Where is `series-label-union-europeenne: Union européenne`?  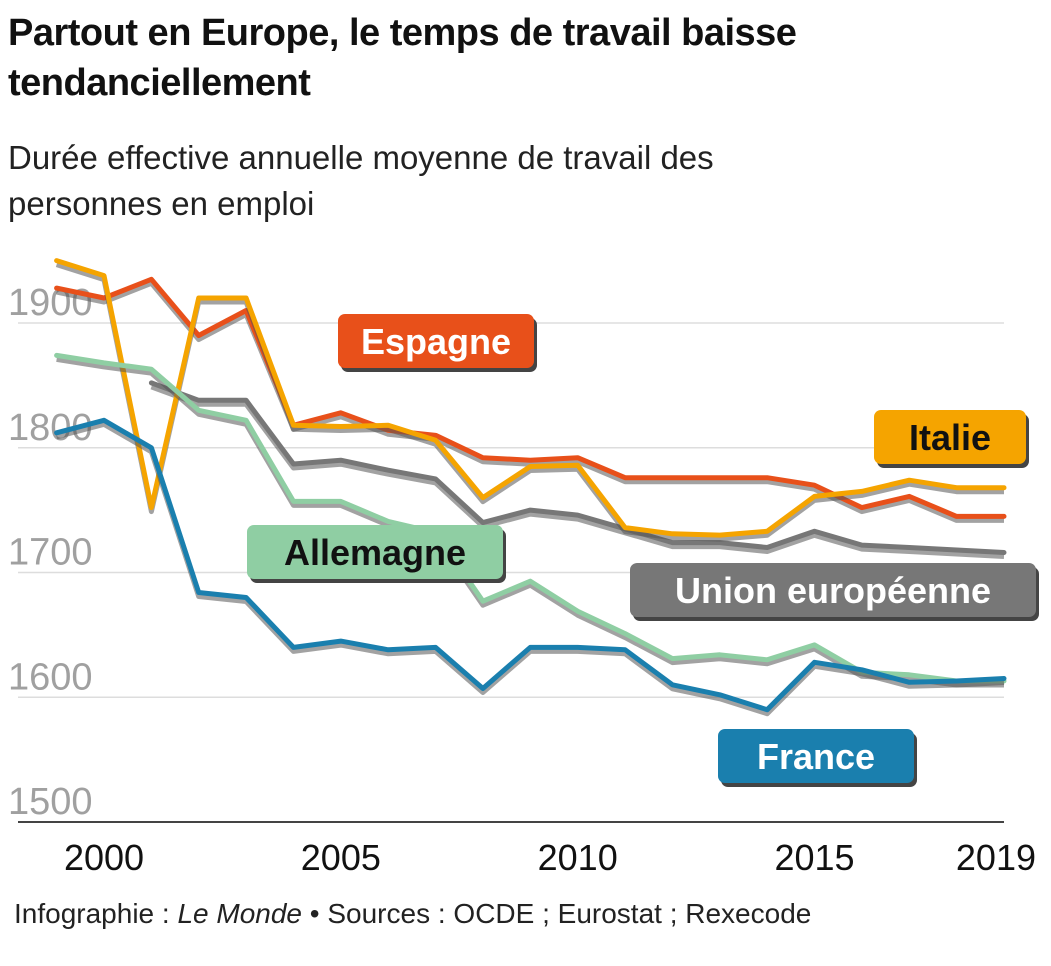 series-label-union-europeenne: Union européenne is located at coordinates (834, 592).